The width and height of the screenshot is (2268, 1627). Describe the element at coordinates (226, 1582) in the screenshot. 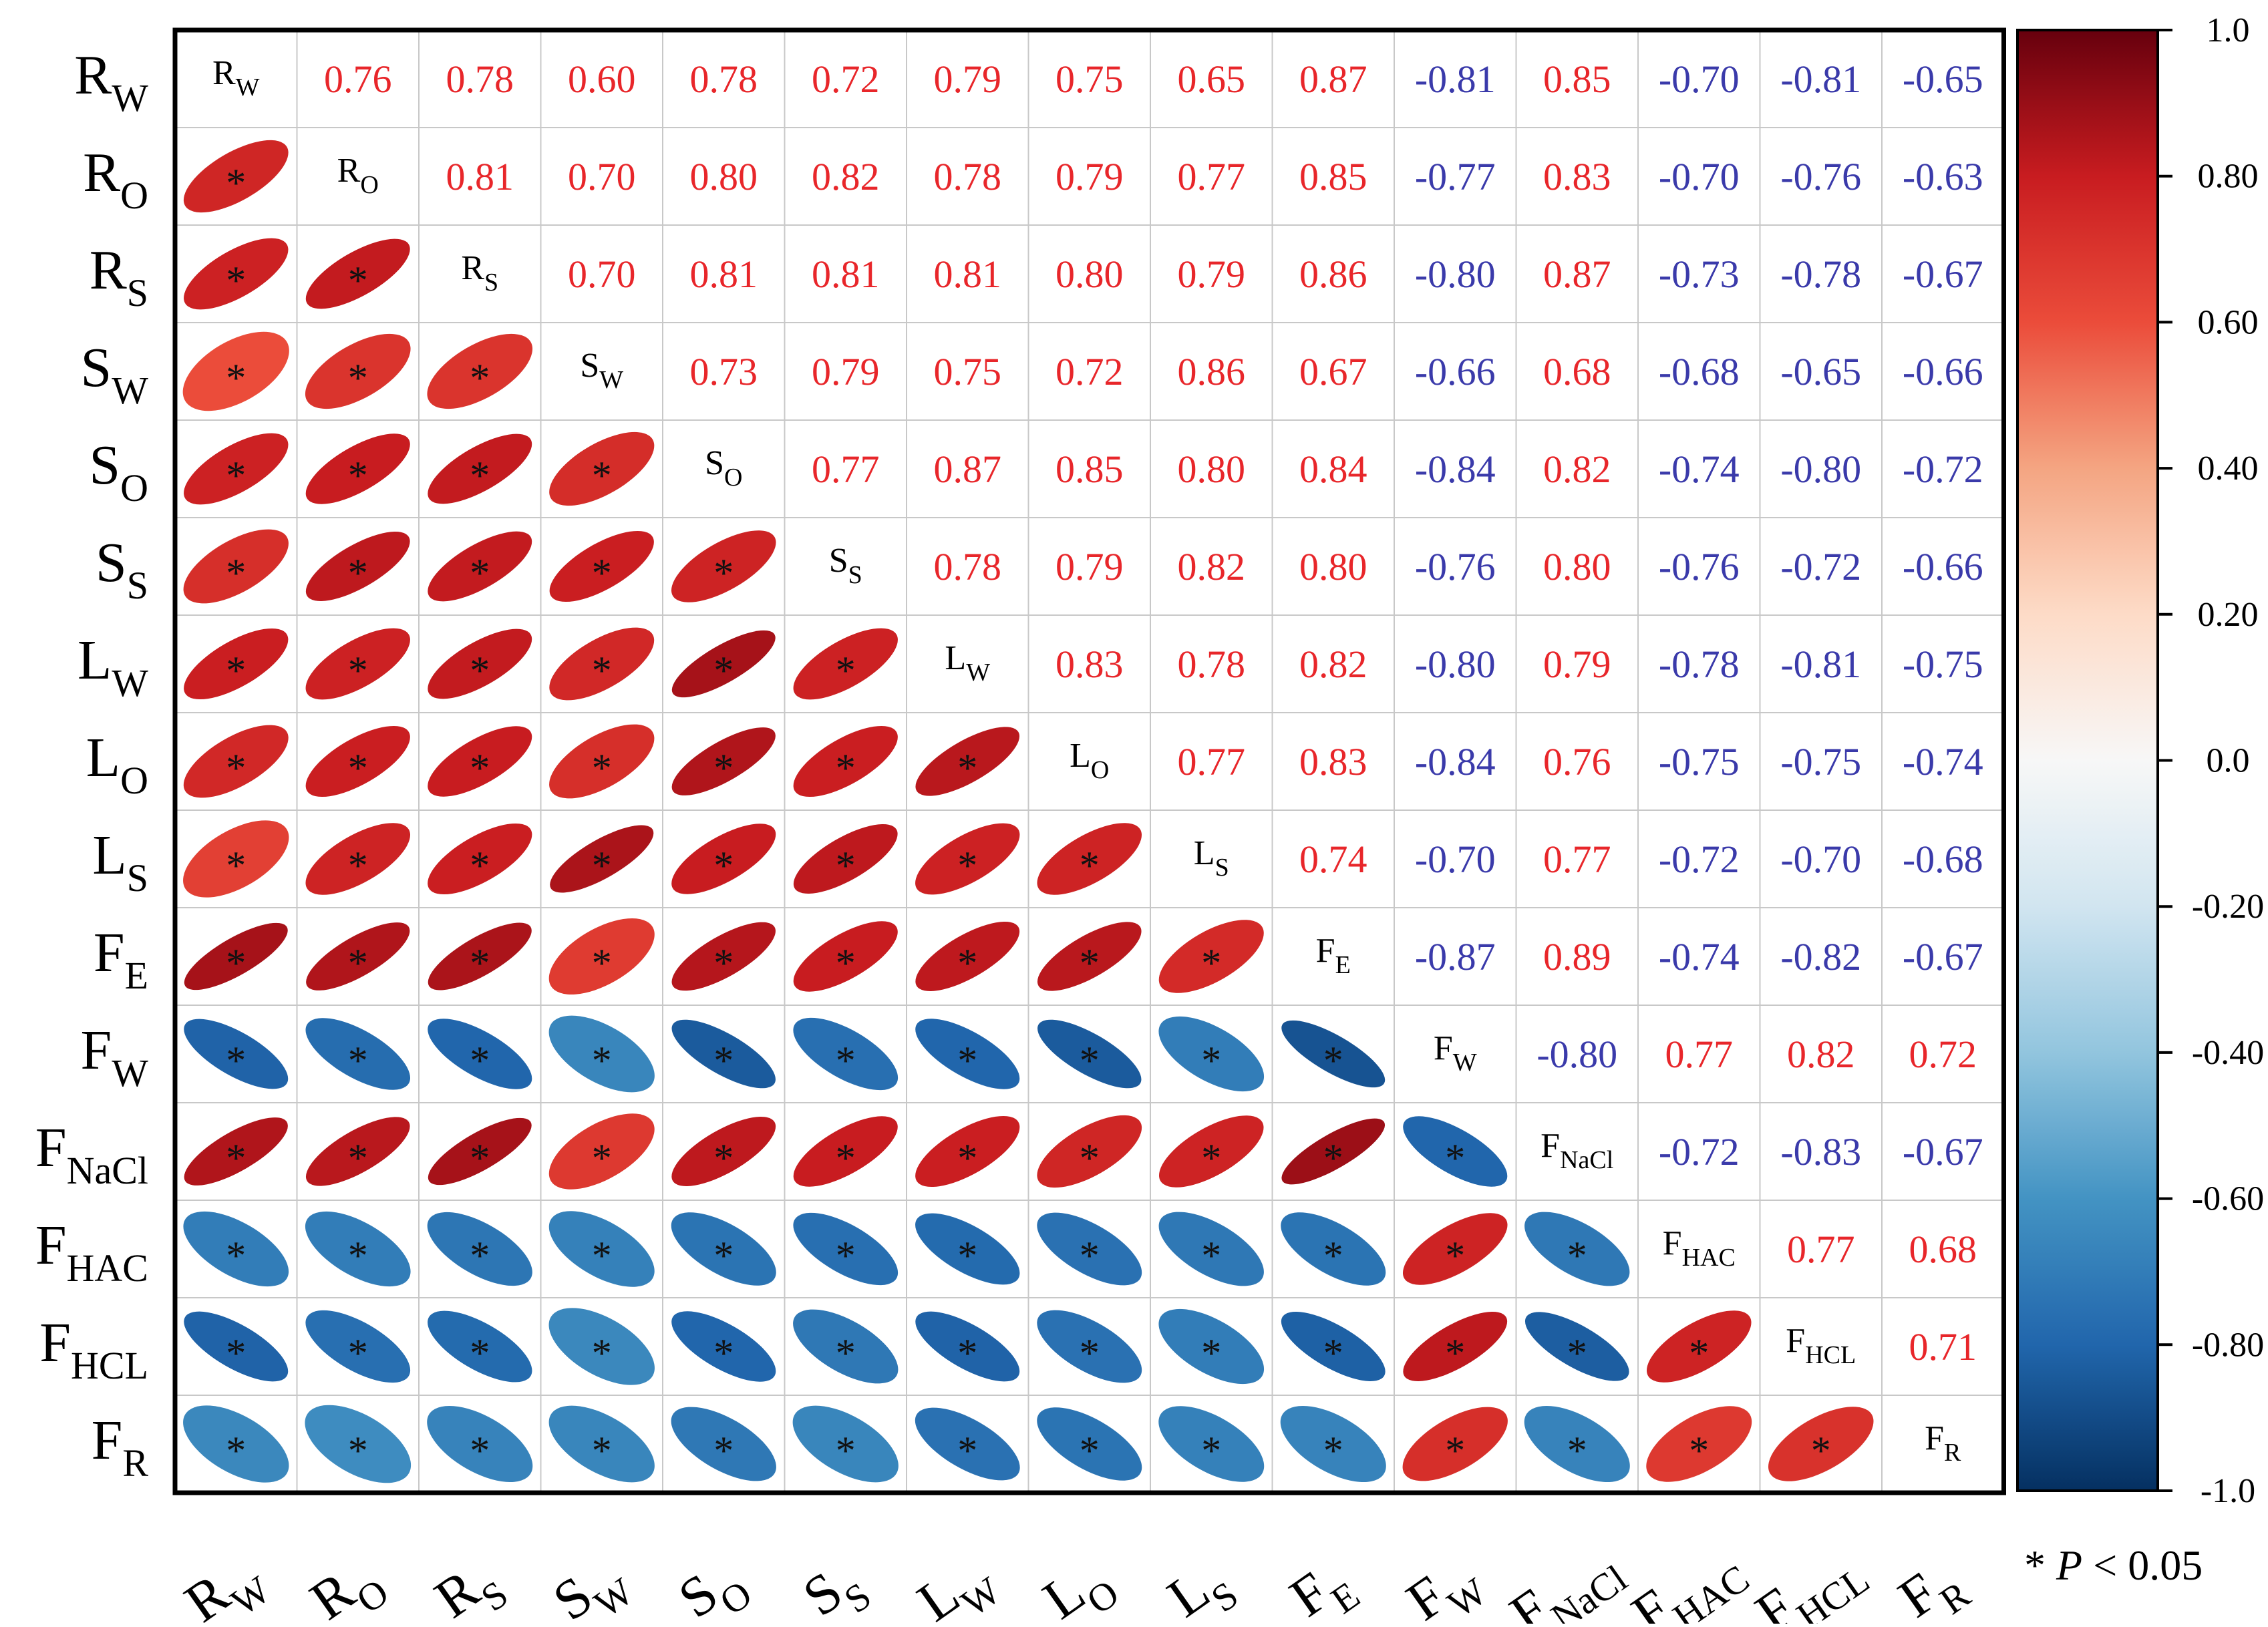

I see `column-label: RW` at that location.